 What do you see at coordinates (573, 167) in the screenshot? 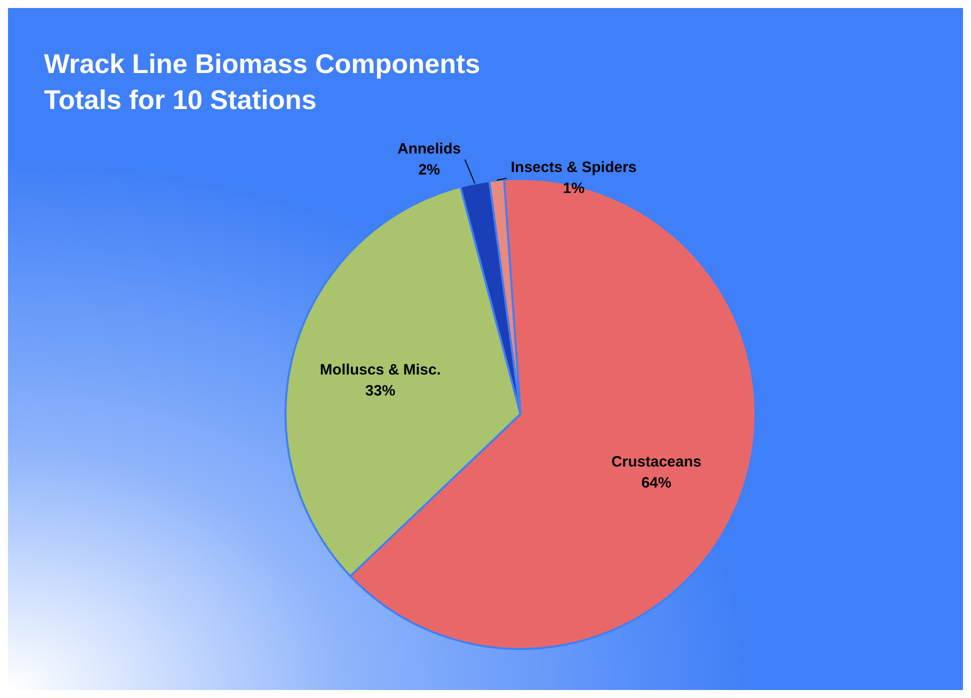
I see `slice-label: Insects & Spiders` at bounding box center [573, 167].